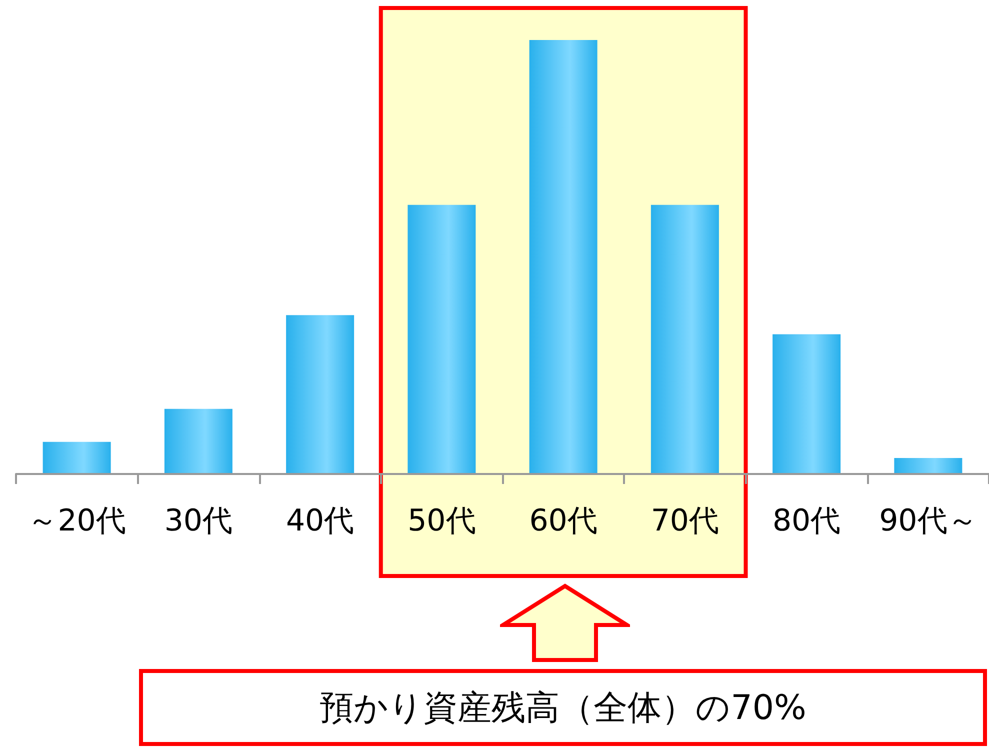  Describe the element at coordinates (198, 521) in the screenshot. I see `x-tick-label: 30代` at that location.